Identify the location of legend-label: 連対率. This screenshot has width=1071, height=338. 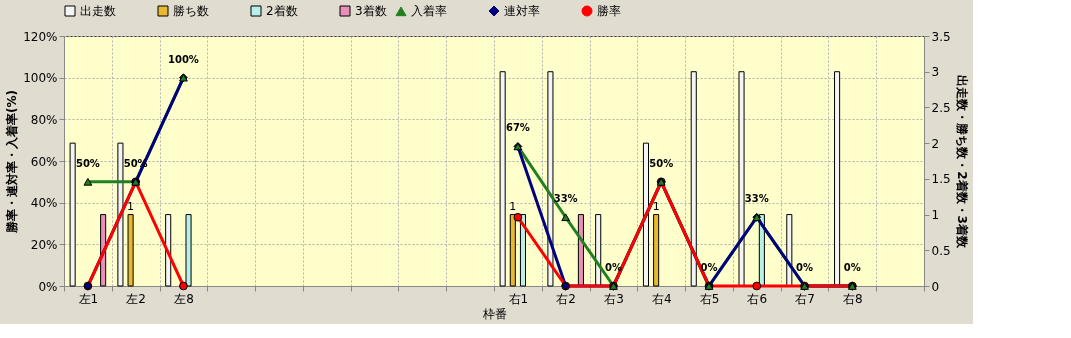
(522, 11).